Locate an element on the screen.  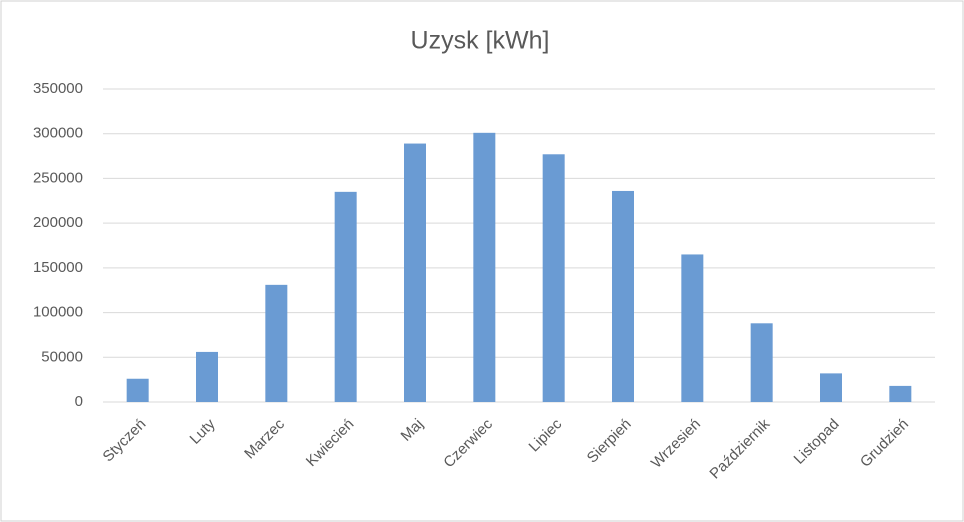
y-tick-label: 150000 is located at coordinates (58, 267).